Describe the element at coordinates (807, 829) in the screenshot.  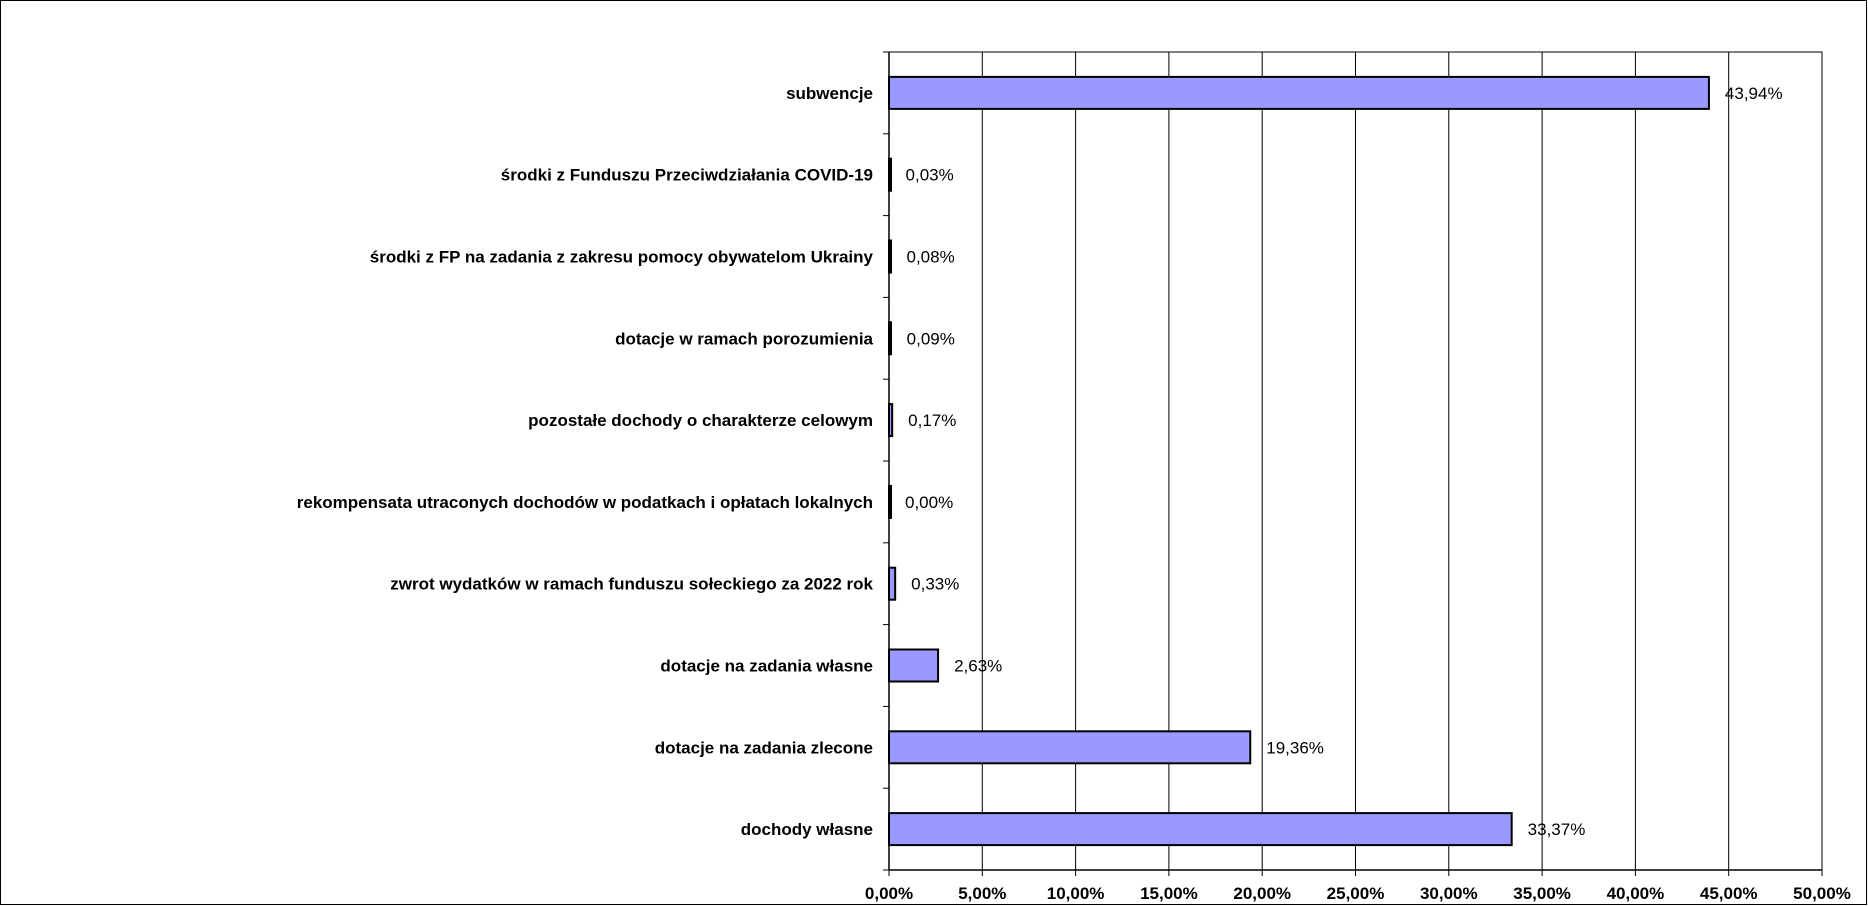
I see `category-label: dochody własne` at that location.